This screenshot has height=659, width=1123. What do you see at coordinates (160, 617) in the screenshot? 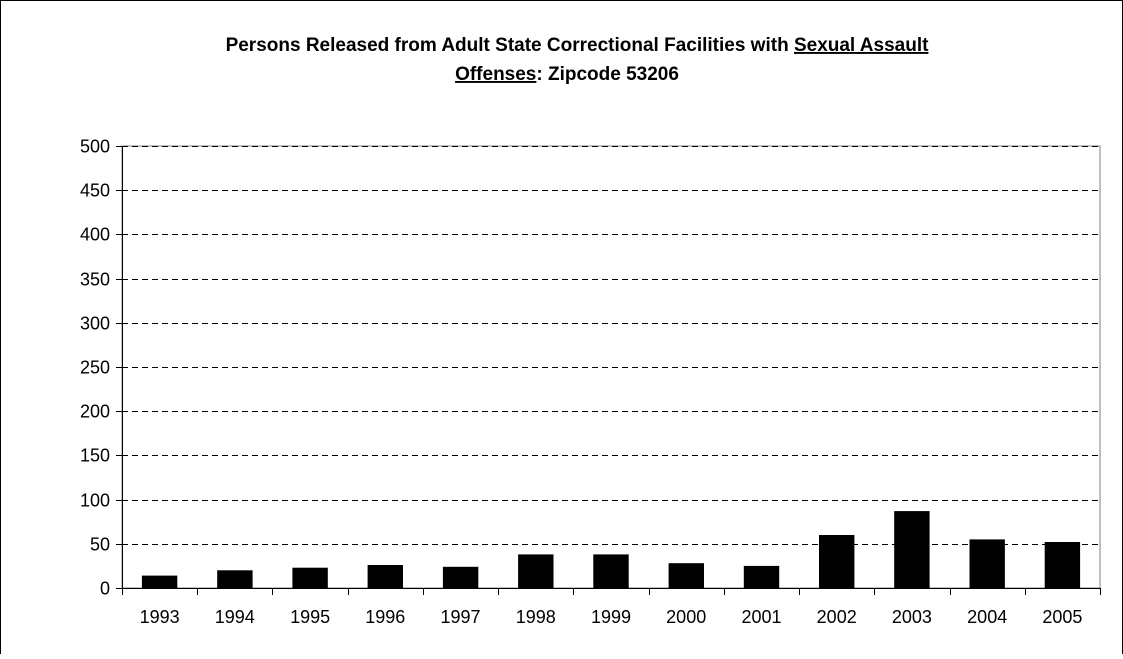
I see `x-tick-label: 1993` at bounding box center [160, 617].